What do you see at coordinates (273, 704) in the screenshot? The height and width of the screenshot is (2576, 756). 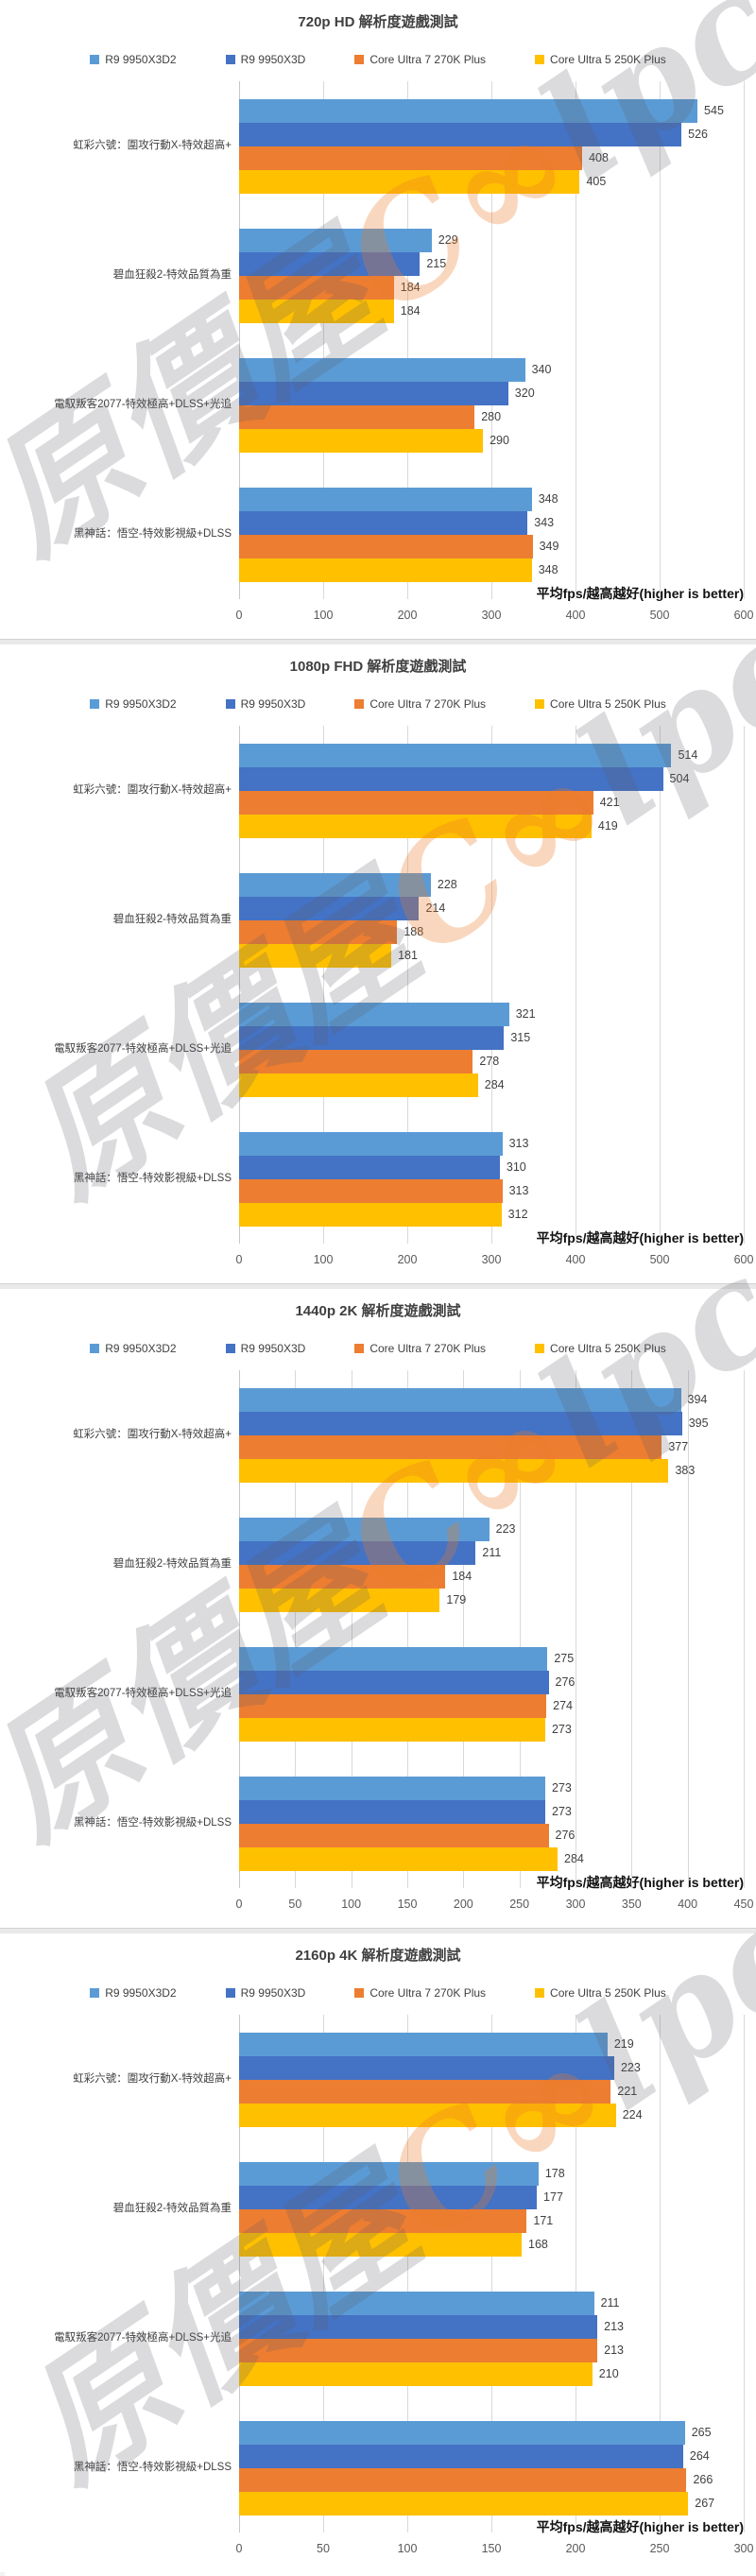 I see `legend-label: R9 9950X3D` at bounding box center [273, 704].